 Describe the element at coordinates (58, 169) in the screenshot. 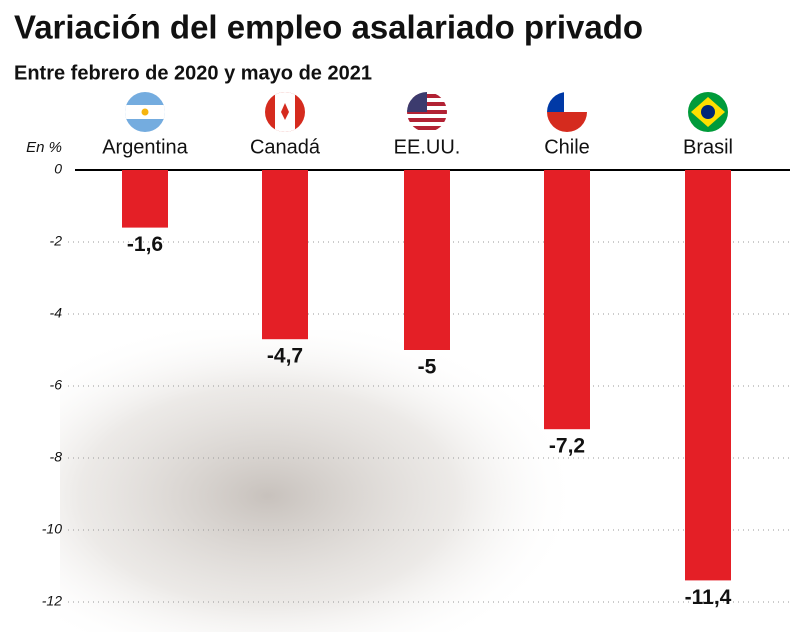

I see `y-tick-label: 0` at that location.